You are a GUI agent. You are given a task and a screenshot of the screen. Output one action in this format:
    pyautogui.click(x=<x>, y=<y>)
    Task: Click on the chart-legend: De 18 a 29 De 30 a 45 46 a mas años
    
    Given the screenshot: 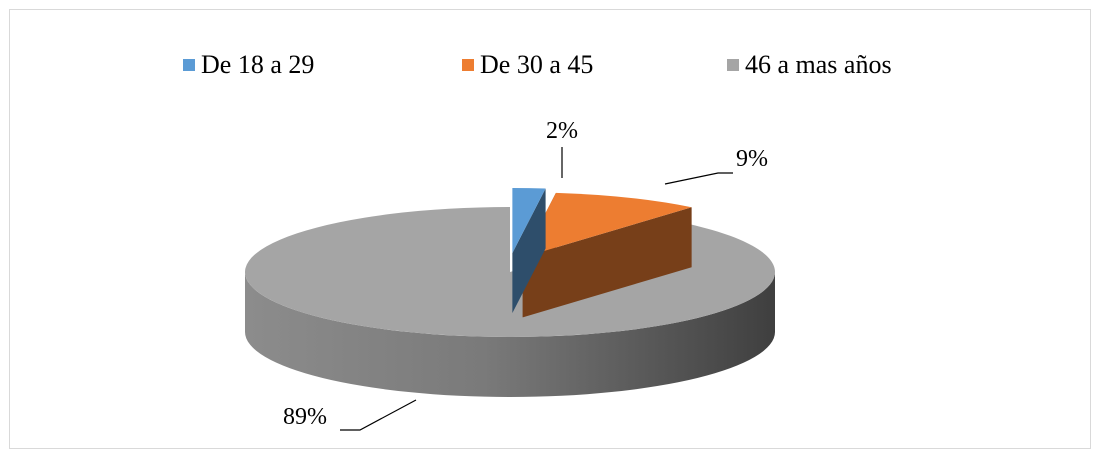 What is the action you would take?
    pyautogui.click(x=549, y=70)
    